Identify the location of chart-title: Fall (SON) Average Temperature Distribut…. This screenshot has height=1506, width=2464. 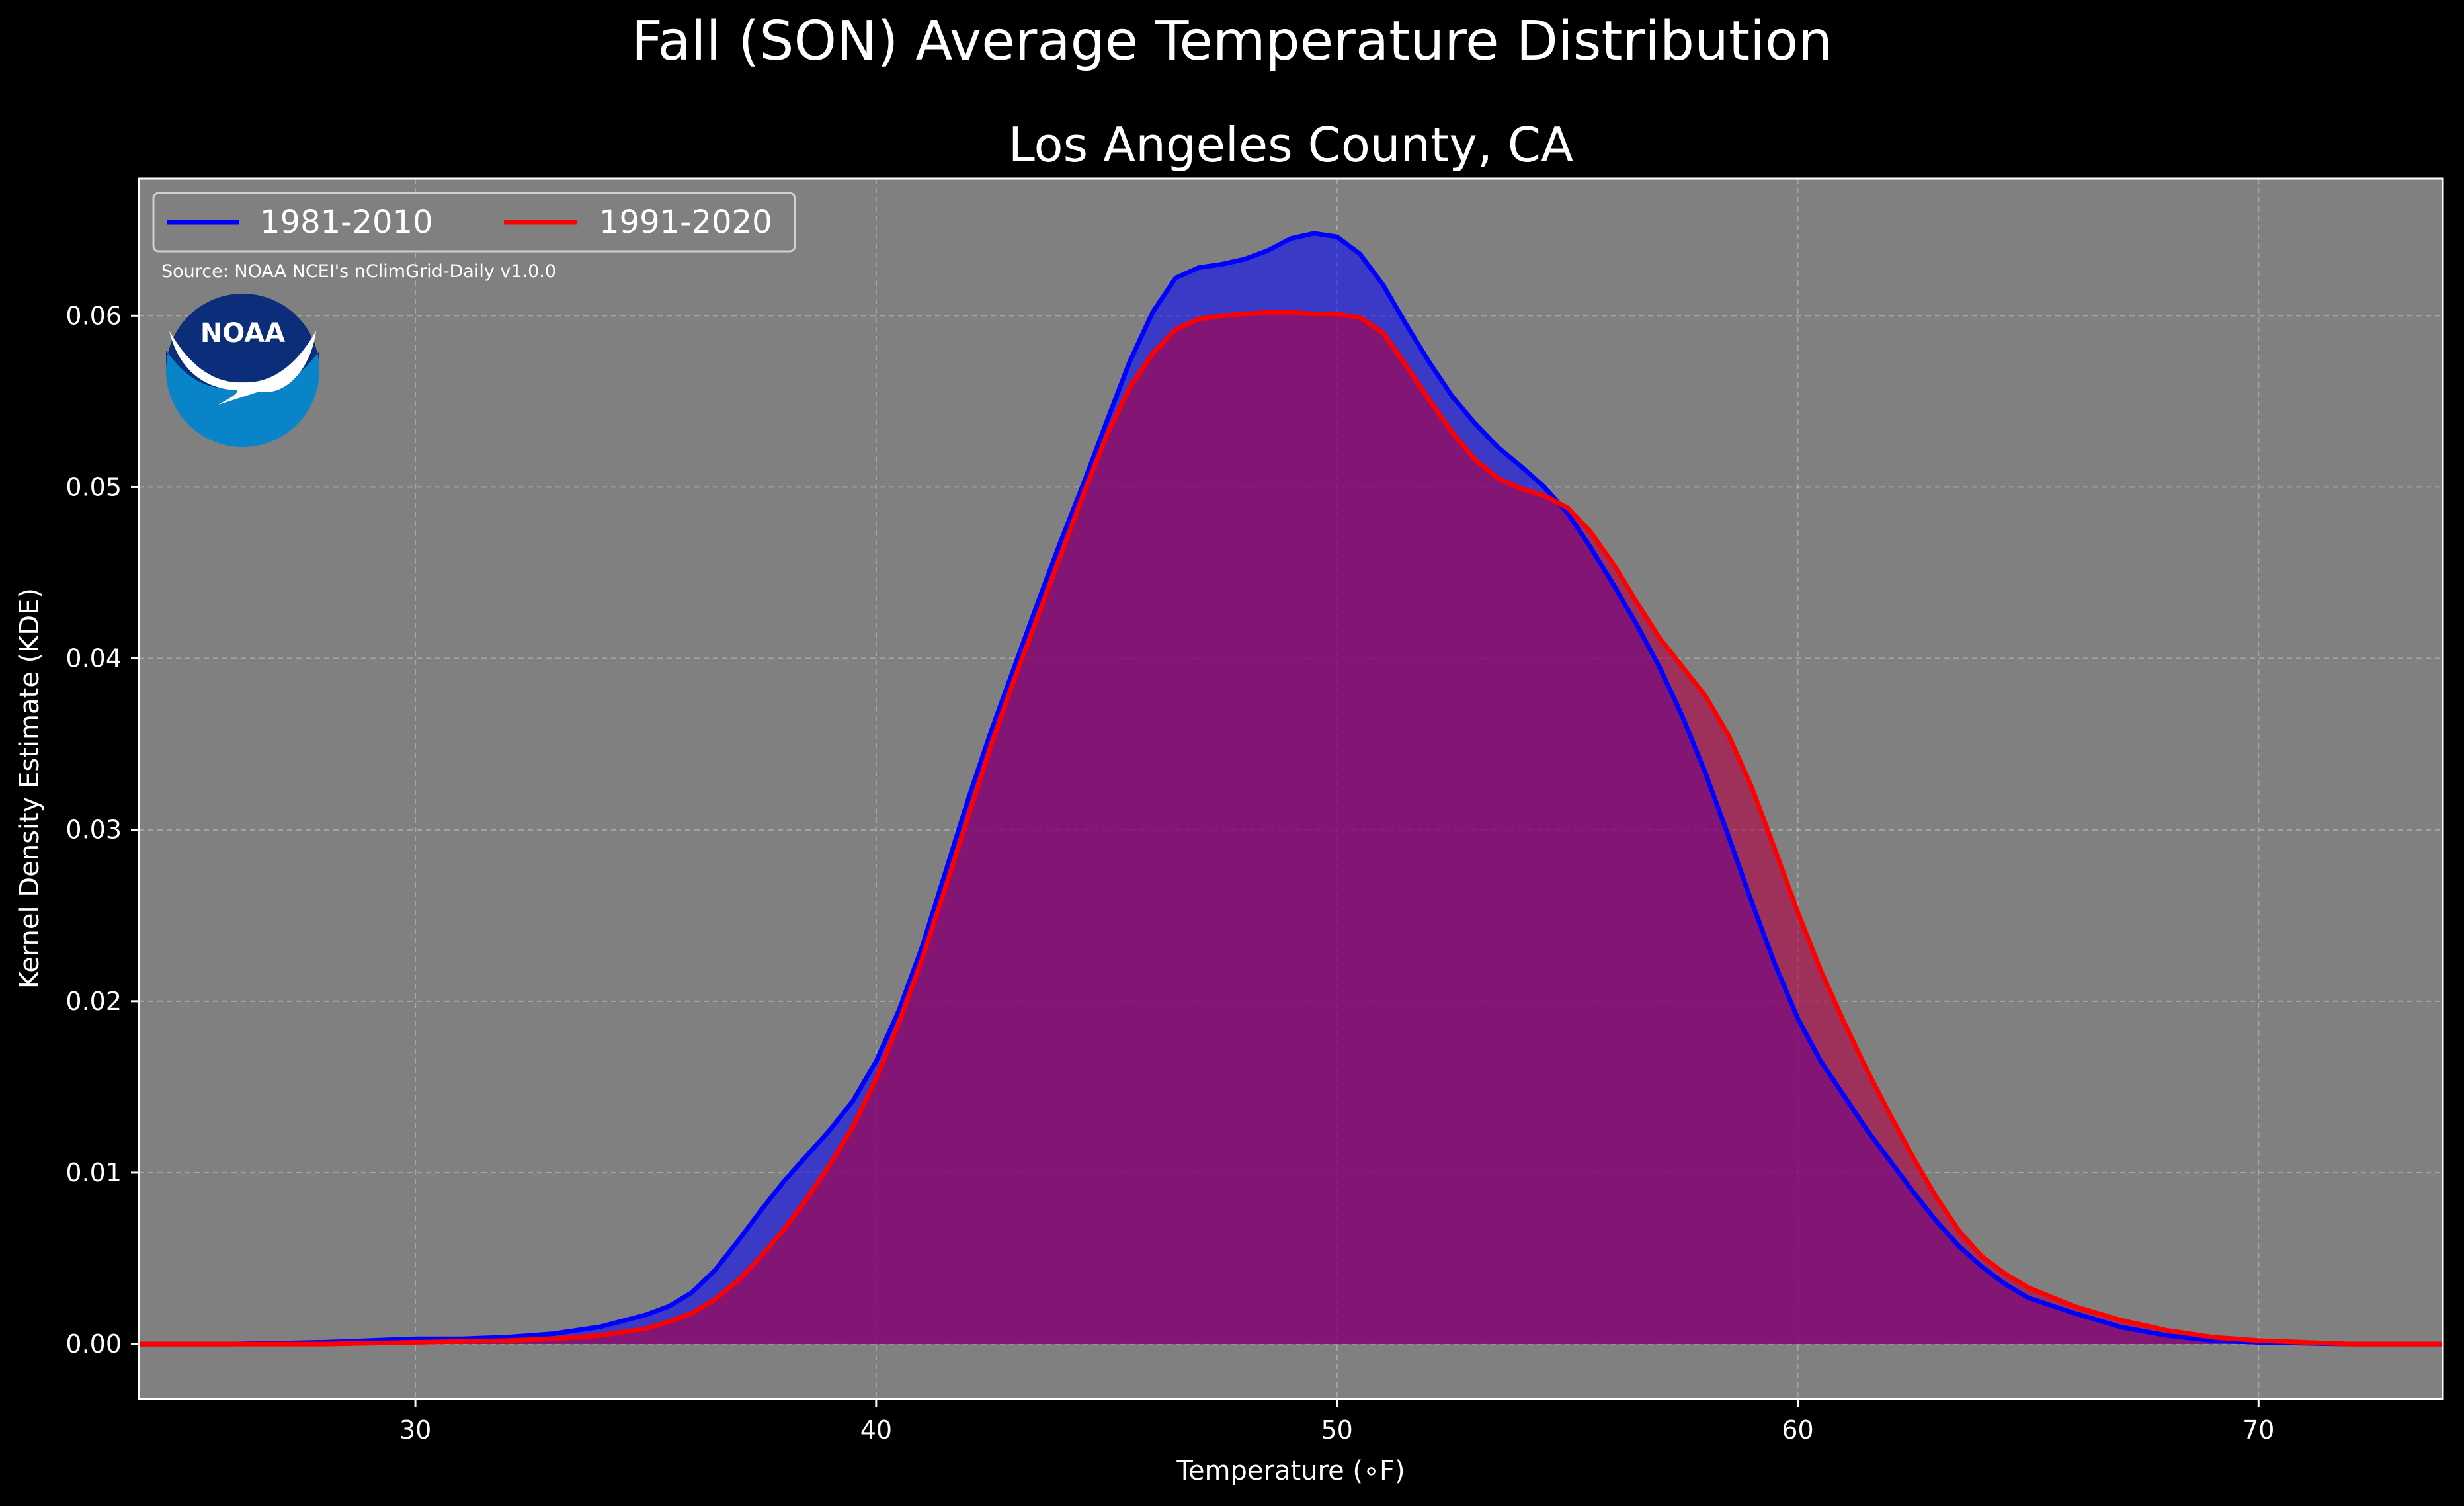
(1232, 41).